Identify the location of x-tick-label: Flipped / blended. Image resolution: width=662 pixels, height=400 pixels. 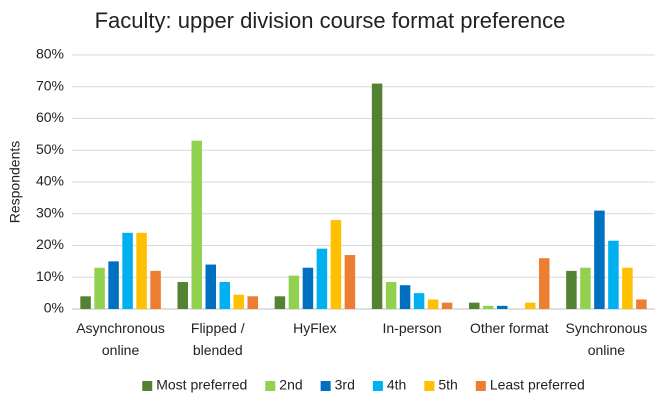
(218, 339).